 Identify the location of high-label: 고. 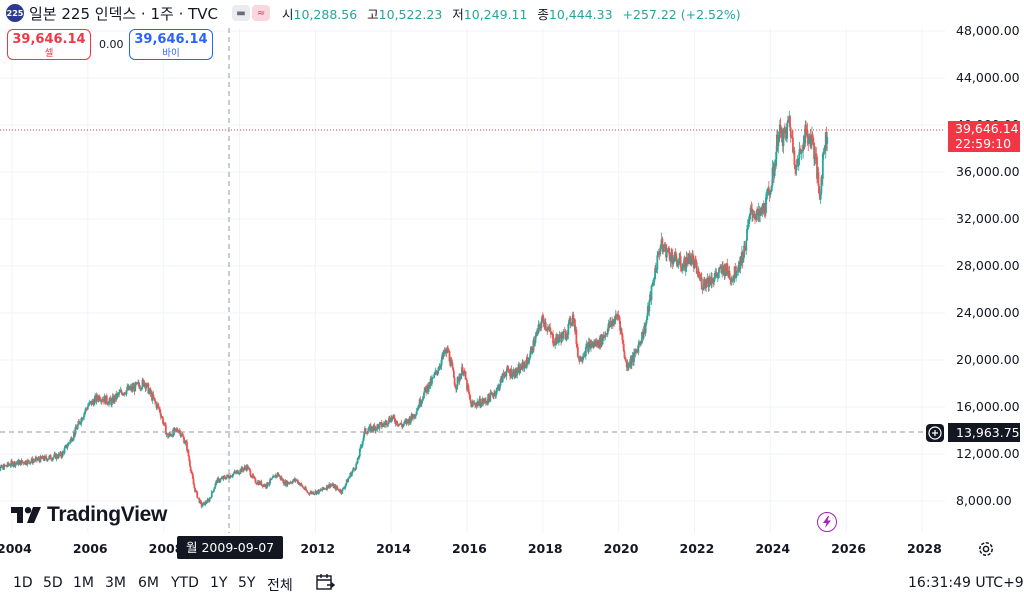
(373, 14).